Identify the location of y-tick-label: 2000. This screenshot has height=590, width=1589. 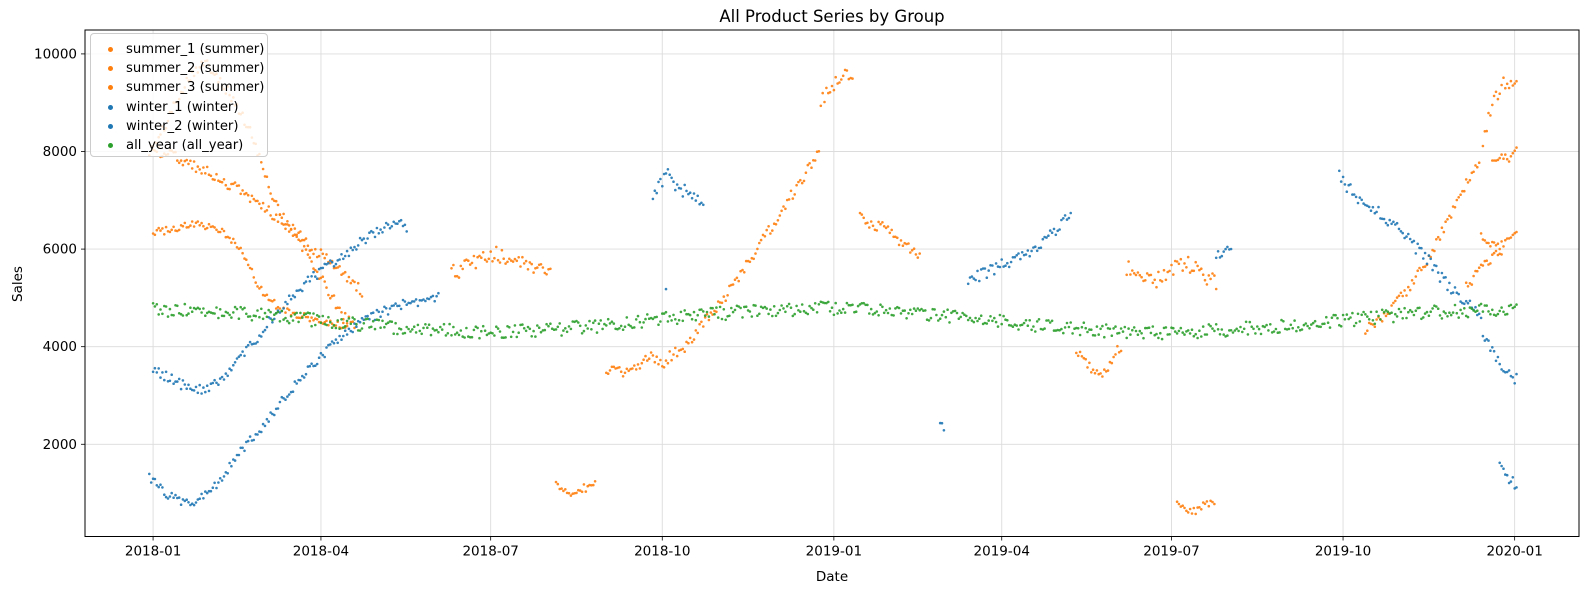
(60, 445).